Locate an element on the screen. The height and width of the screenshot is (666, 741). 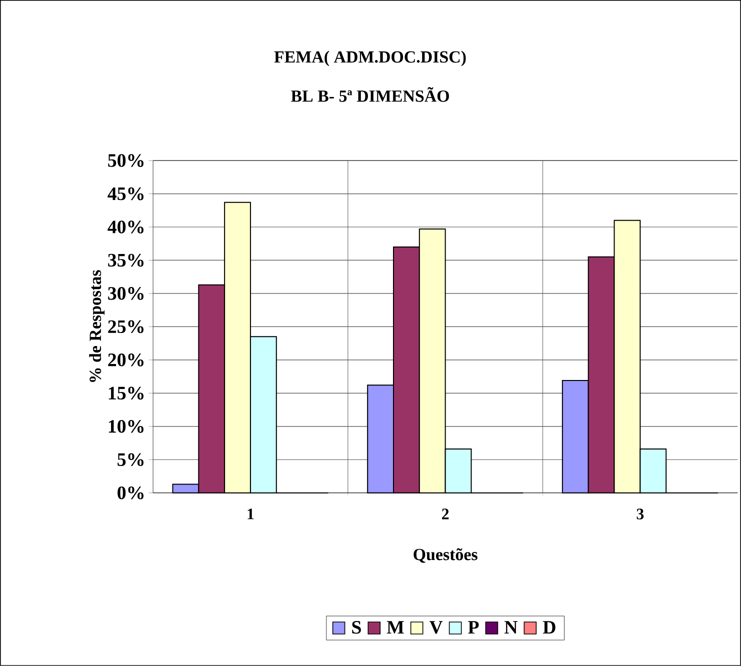
y-tick-label: 50% is located at coordinates (126, 160).